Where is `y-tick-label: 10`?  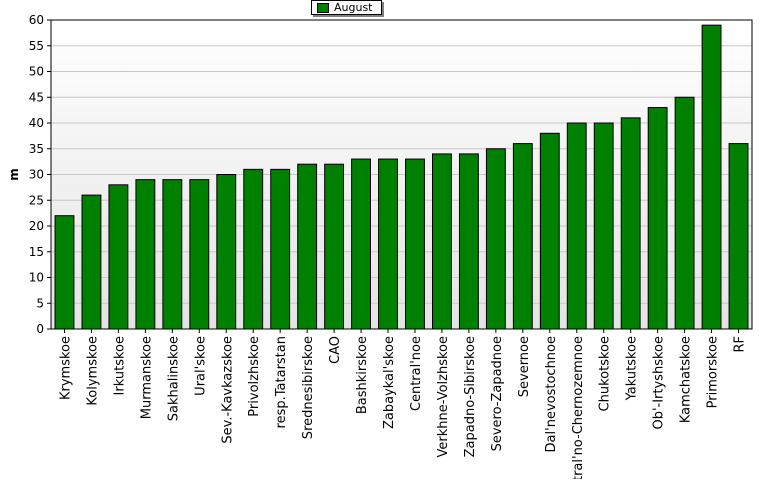
y-tick-label: 10 is located at coordinates (36, 278).